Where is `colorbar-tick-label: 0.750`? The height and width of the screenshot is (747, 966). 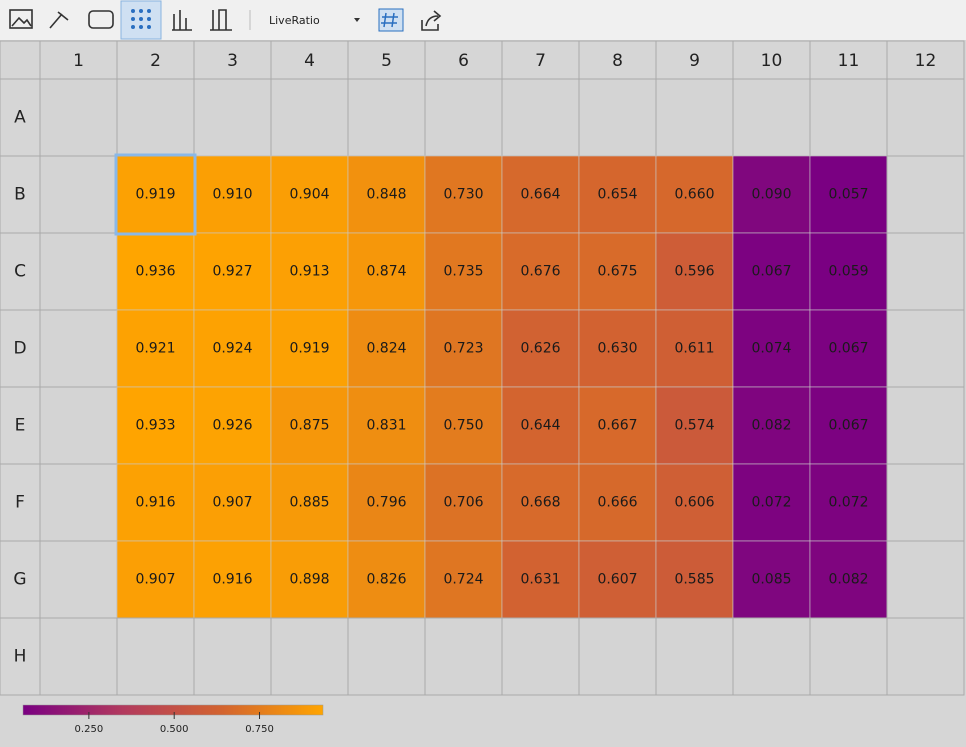 colorbar-tick-label: 0.750 is located at coordinates (259, 729).